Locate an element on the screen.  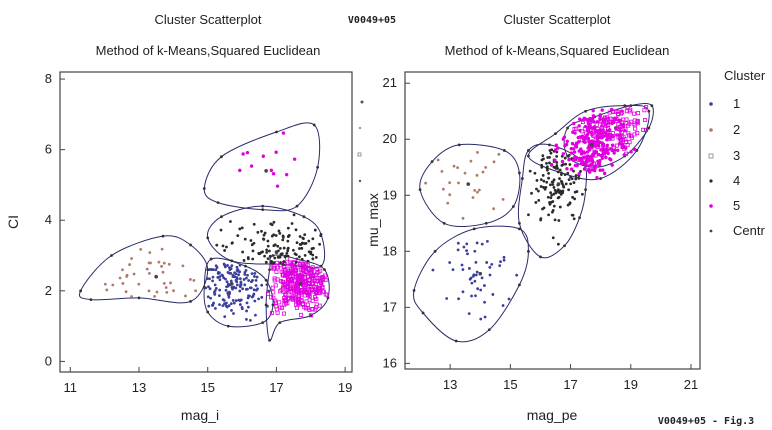
y-tick-label: 2 is located at coordinates (48, 290).